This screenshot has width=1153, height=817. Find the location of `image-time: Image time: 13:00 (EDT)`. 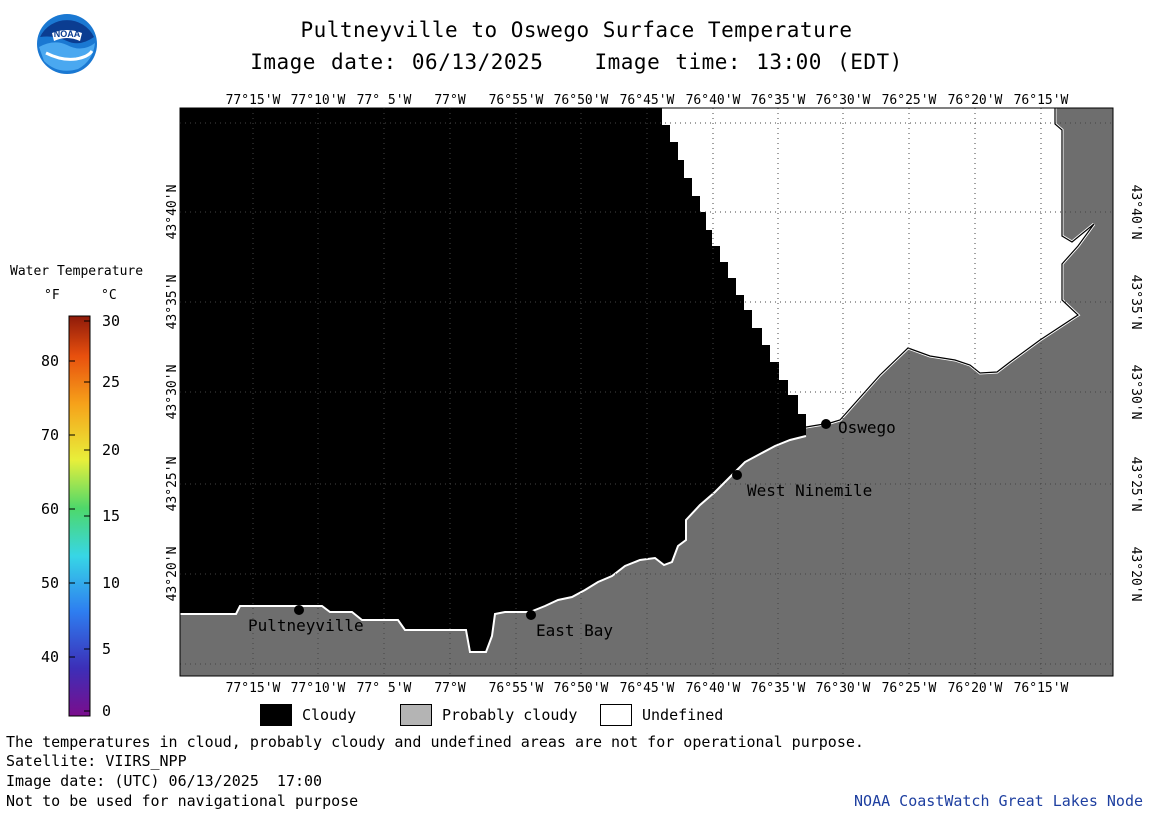

image-time: Image time: 13:00 (EDT) is located at coordinates (748, 62).